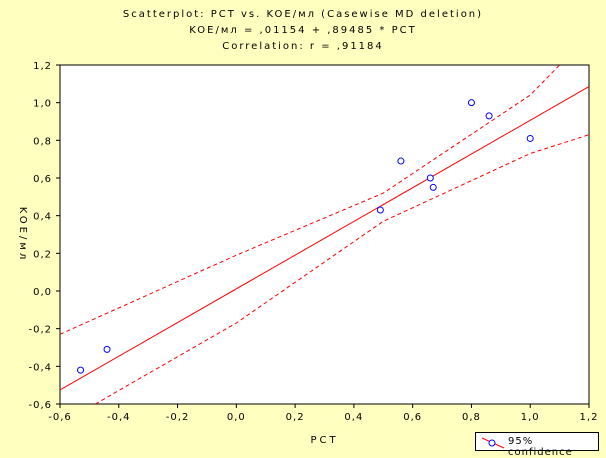 This screenshot has height=458, width=606. What do you see at coordinates (589, 417) in the screenshot?
I see `x-tick-label: 1,2` at bounding box center [589, 417].